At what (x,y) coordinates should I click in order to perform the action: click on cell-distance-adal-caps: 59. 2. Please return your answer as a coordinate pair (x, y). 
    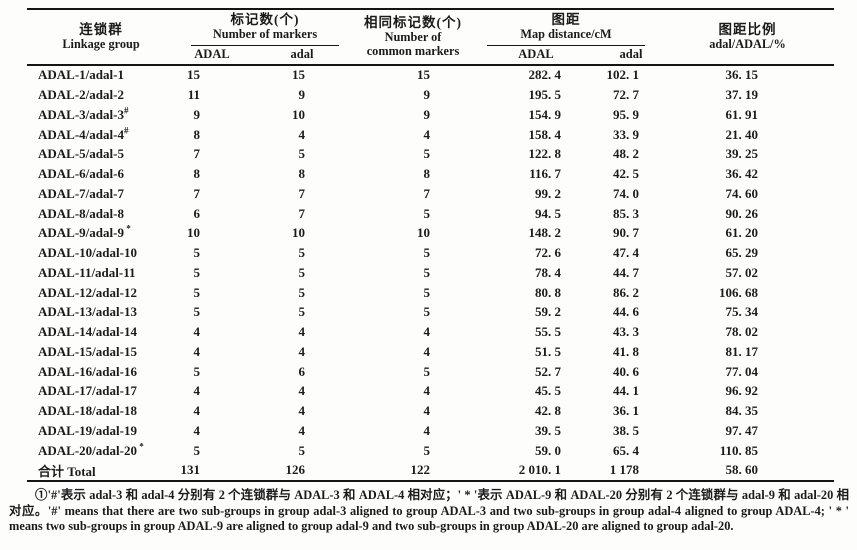
    Looking at the image, I should click on (548, 312).